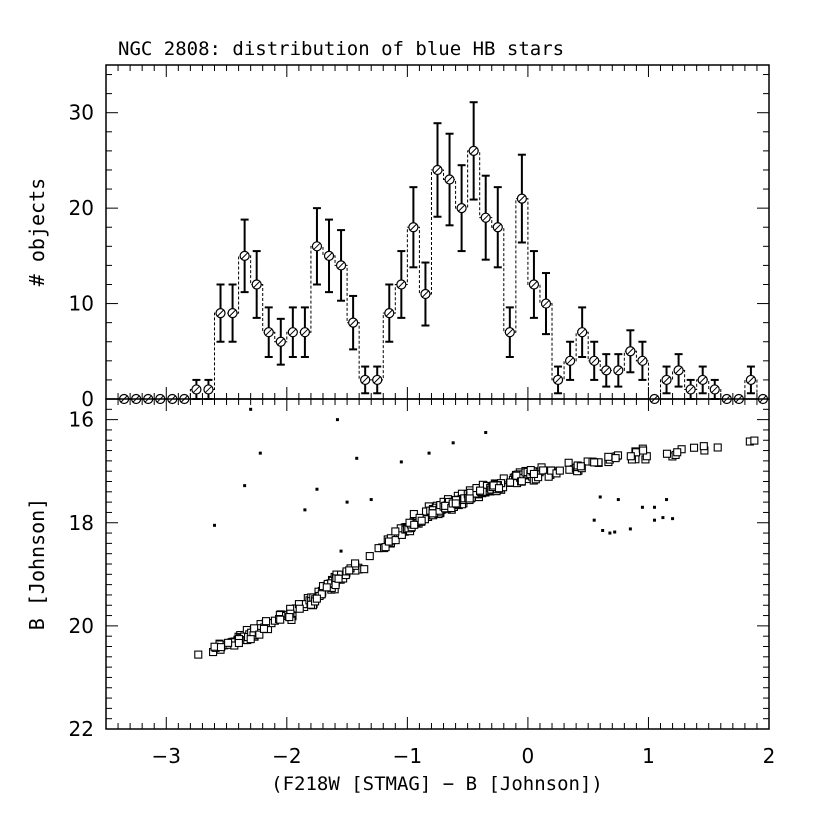 This screenshot has width=830, height=822. I want to click on cmd-x-tick-label: 2, so click(769, 756).